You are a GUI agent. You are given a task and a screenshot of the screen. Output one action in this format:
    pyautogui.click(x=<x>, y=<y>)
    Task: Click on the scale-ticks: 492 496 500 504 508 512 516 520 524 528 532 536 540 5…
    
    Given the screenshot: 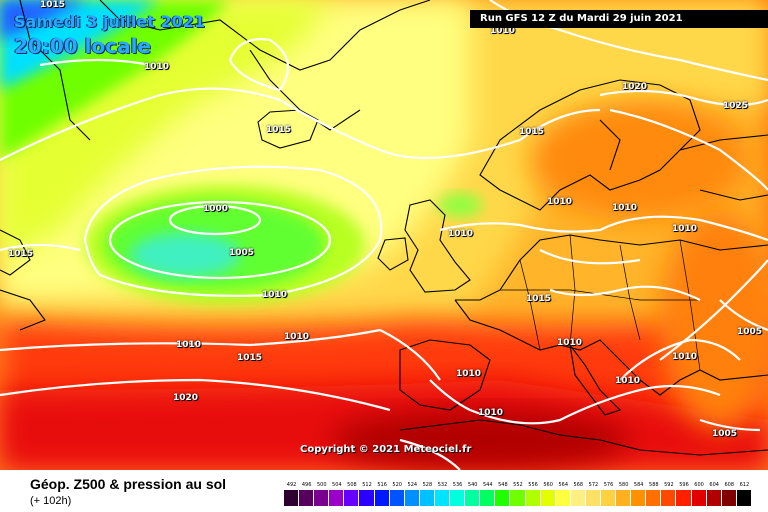 What is the action you would take?
    pyautogui.click(x=518, y=485)
    